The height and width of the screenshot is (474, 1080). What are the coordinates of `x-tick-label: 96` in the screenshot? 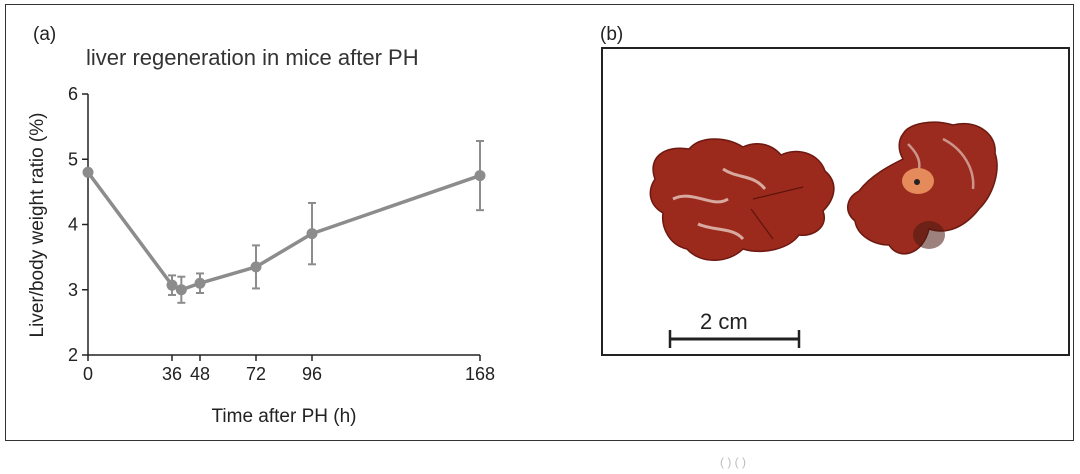 It's located at (312, 374).